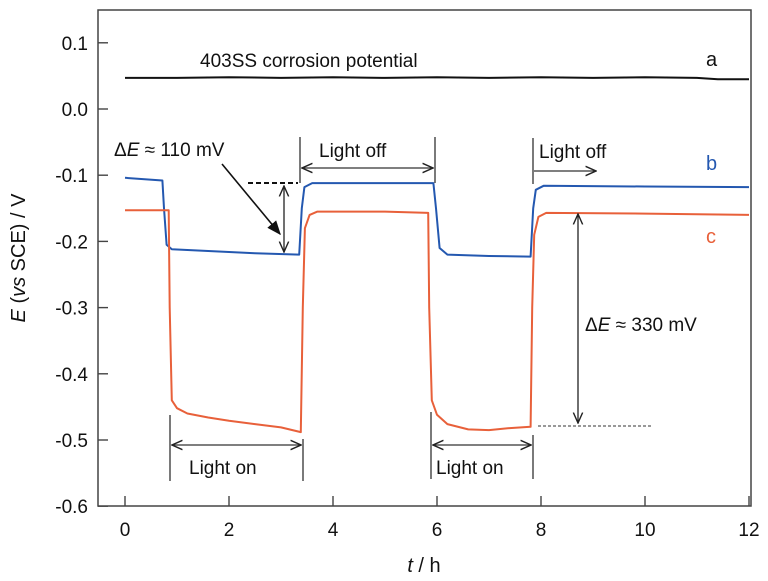 The width and height of the screenshot is (768, 581). I want to click on x-tick-label: 8, so click(541, 530).